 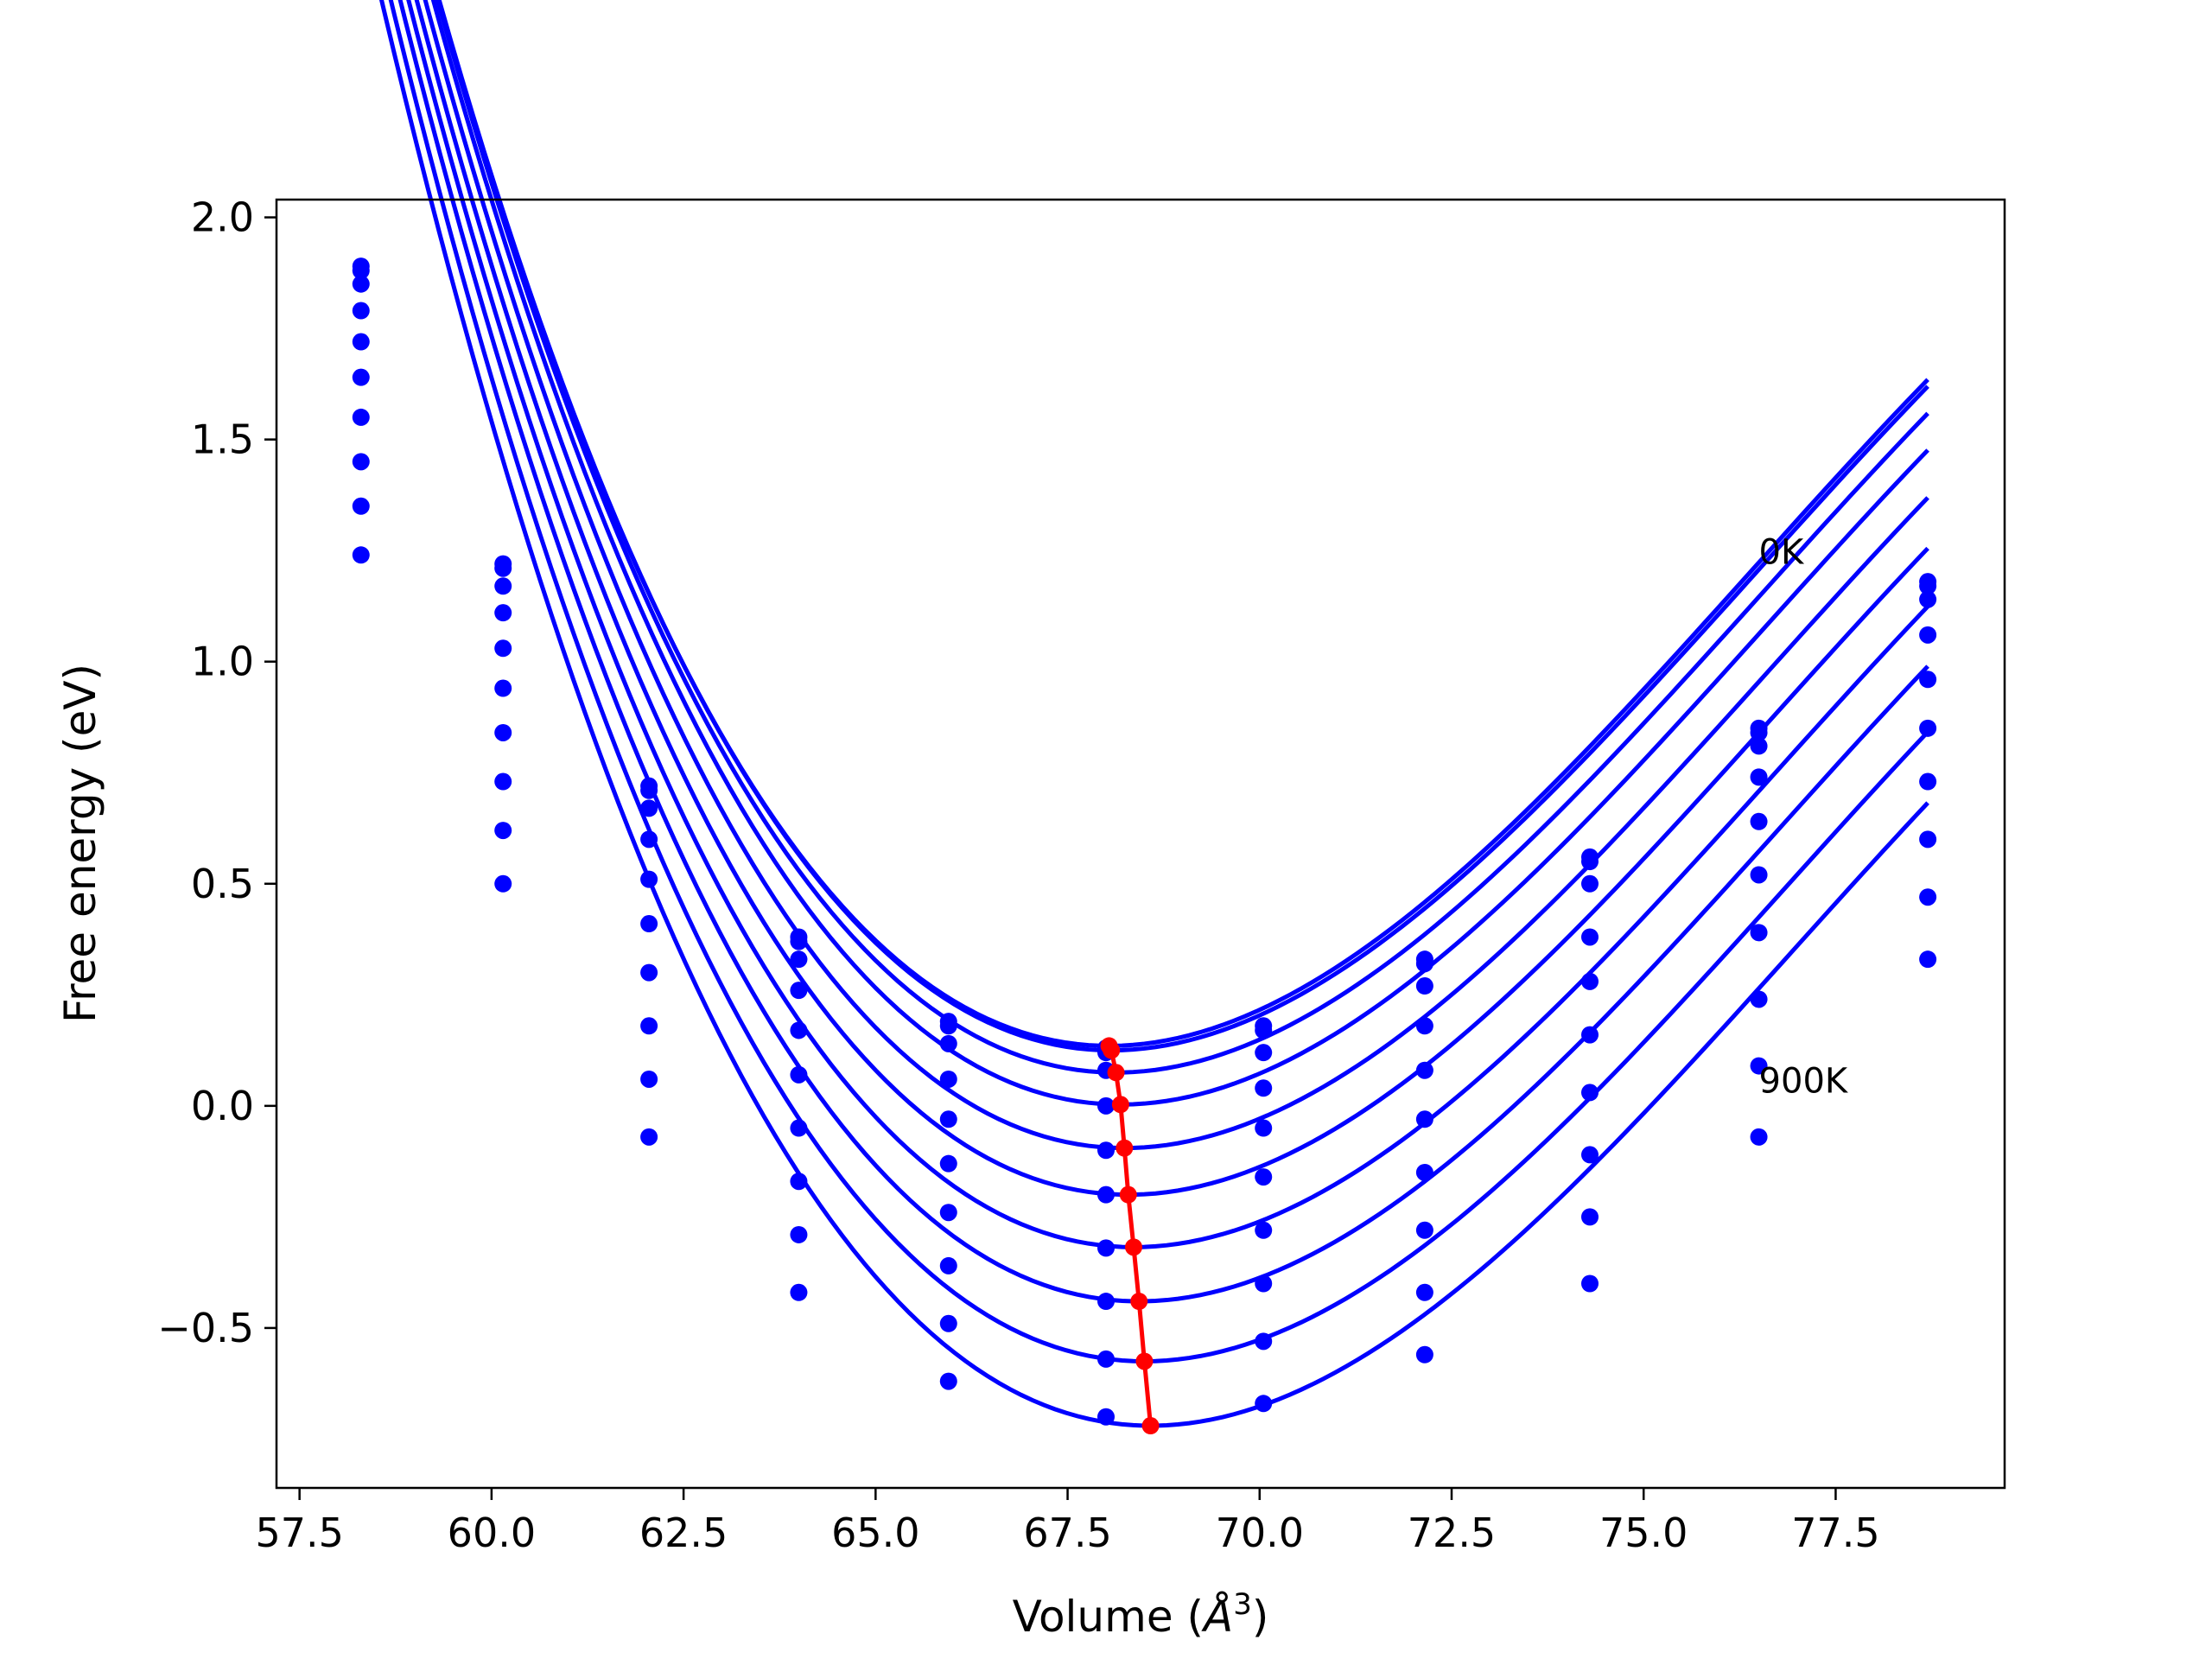 I want to click on minima-line, so click(x=1130, y=1236).